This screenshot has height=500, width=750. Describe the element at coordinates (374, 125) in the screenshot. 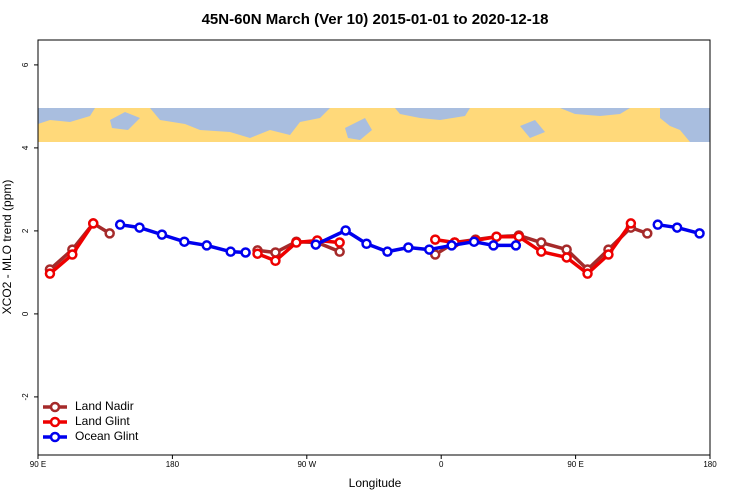

I see `map-band` at that location.